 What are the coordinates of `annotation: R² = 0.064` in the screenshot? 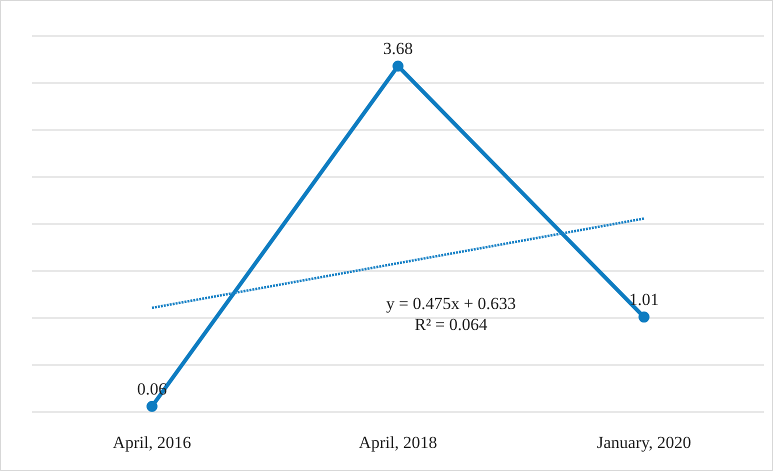 It's located at (451, 324).